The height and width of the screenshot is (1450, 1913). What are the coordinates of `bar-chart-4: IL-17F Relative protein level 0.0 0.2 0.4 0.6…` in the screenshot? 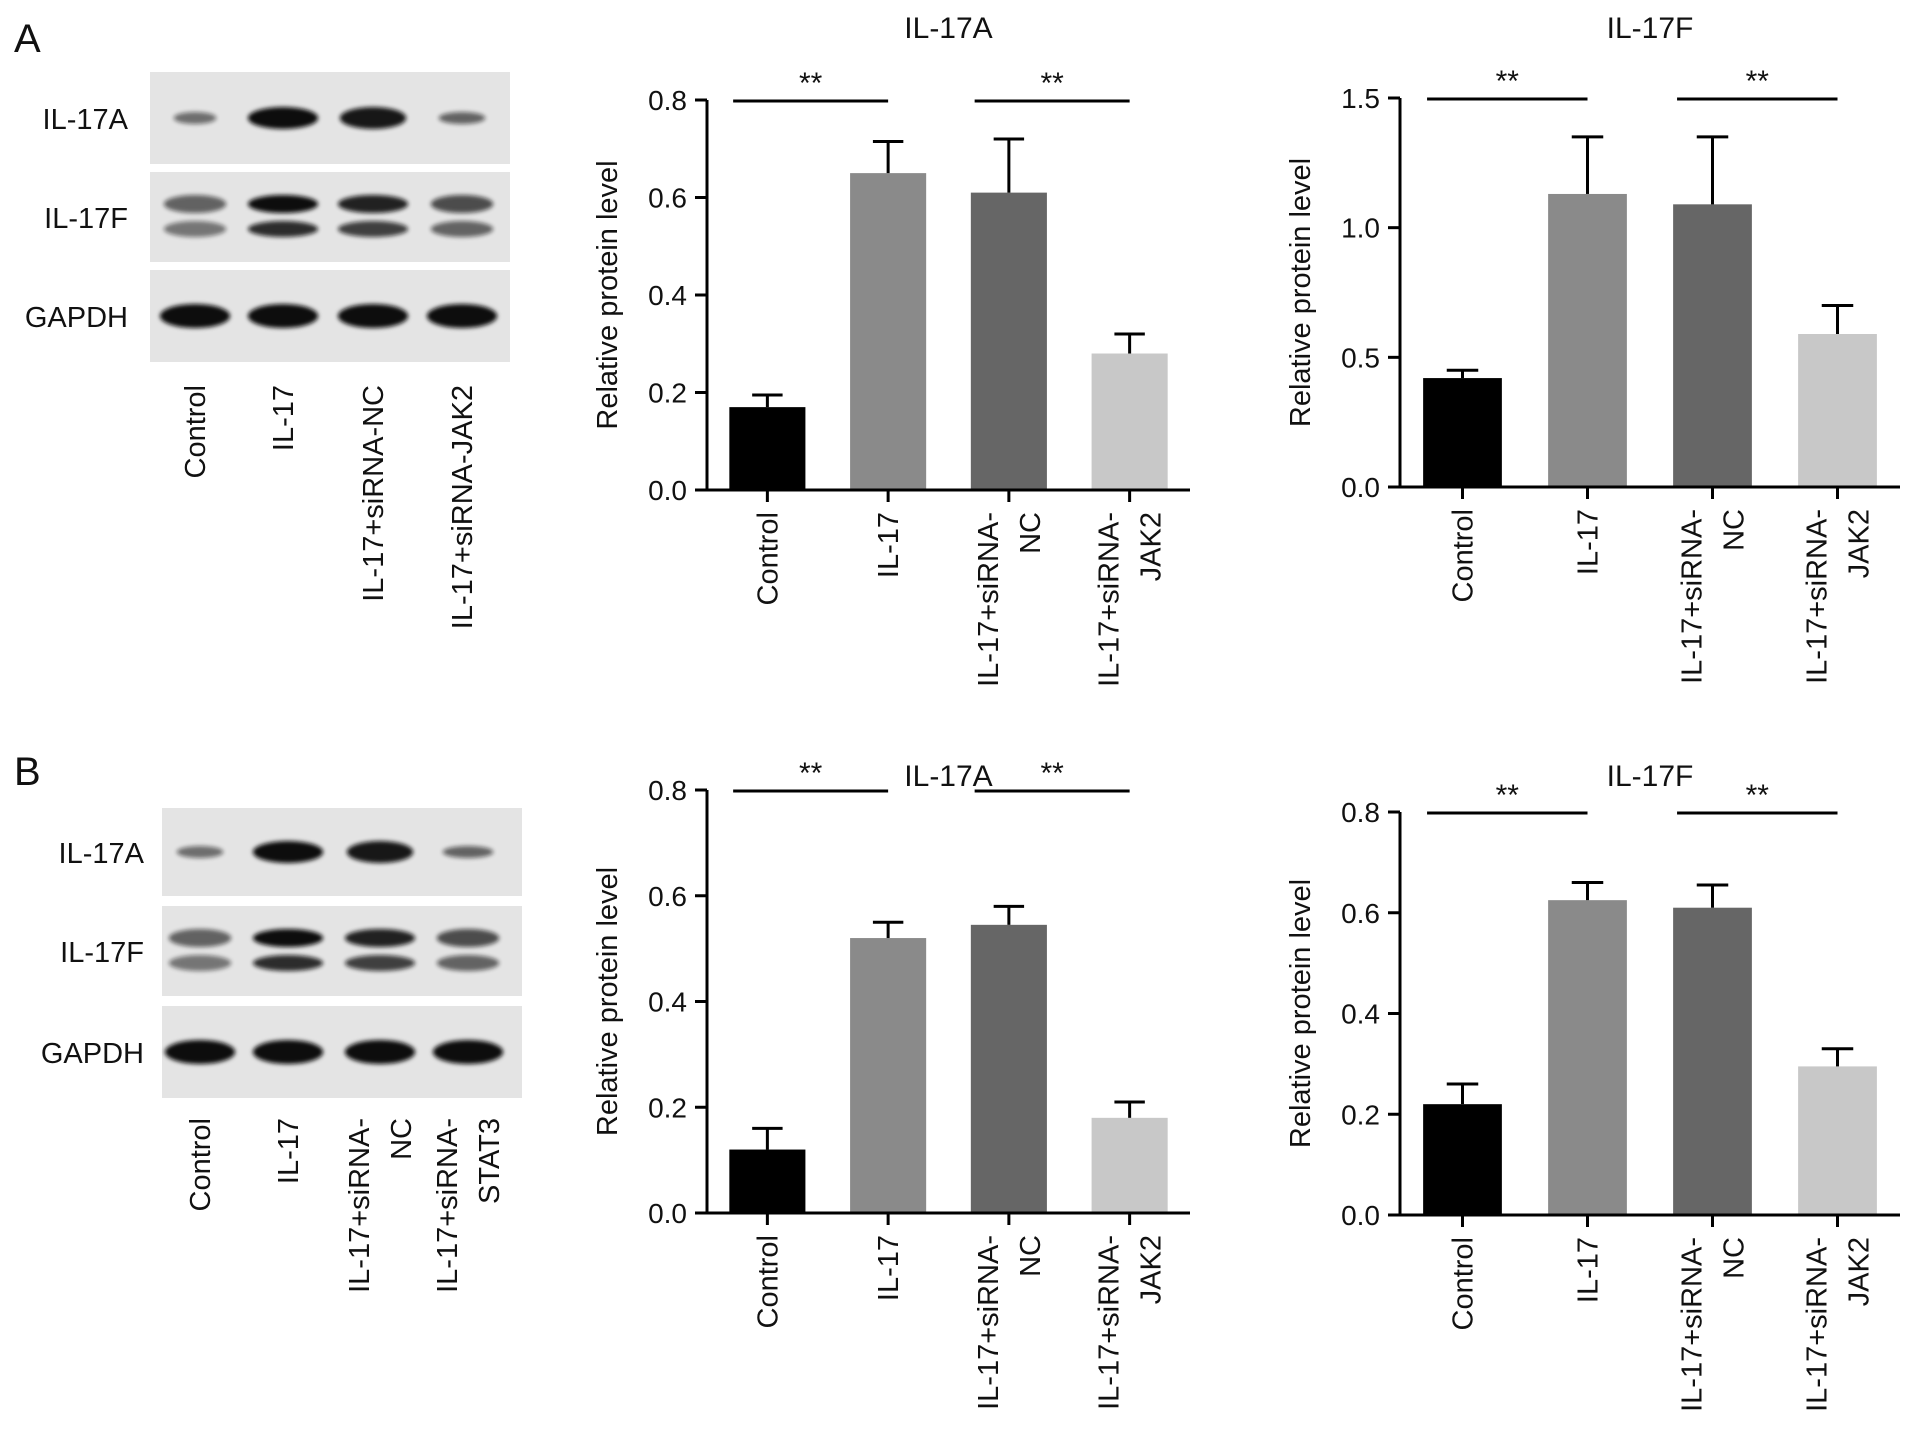 It's located at (1592, 1086).